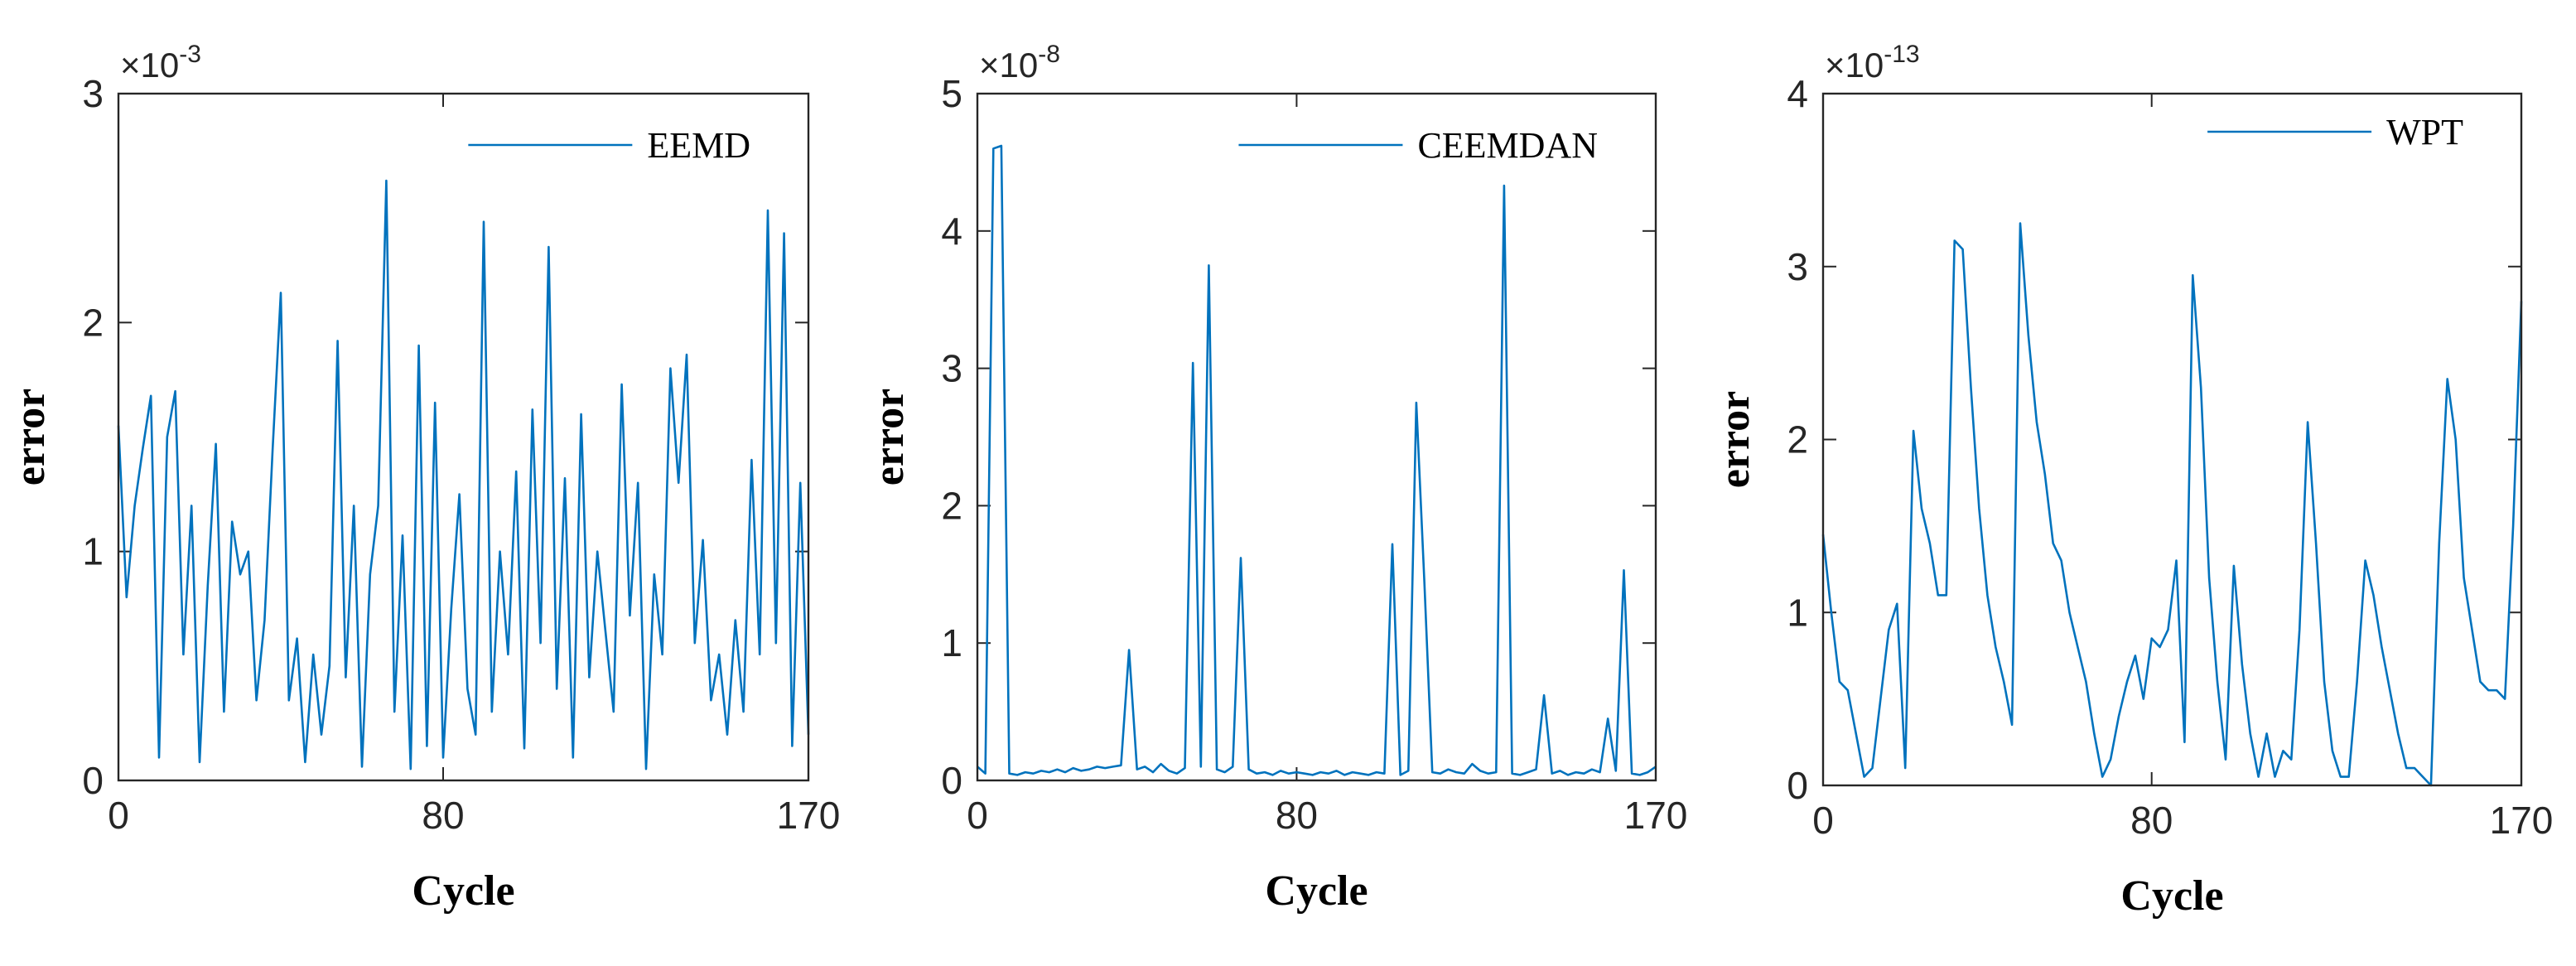  I want to click on legend-label: CEEMDAN, so click(1507, 145).